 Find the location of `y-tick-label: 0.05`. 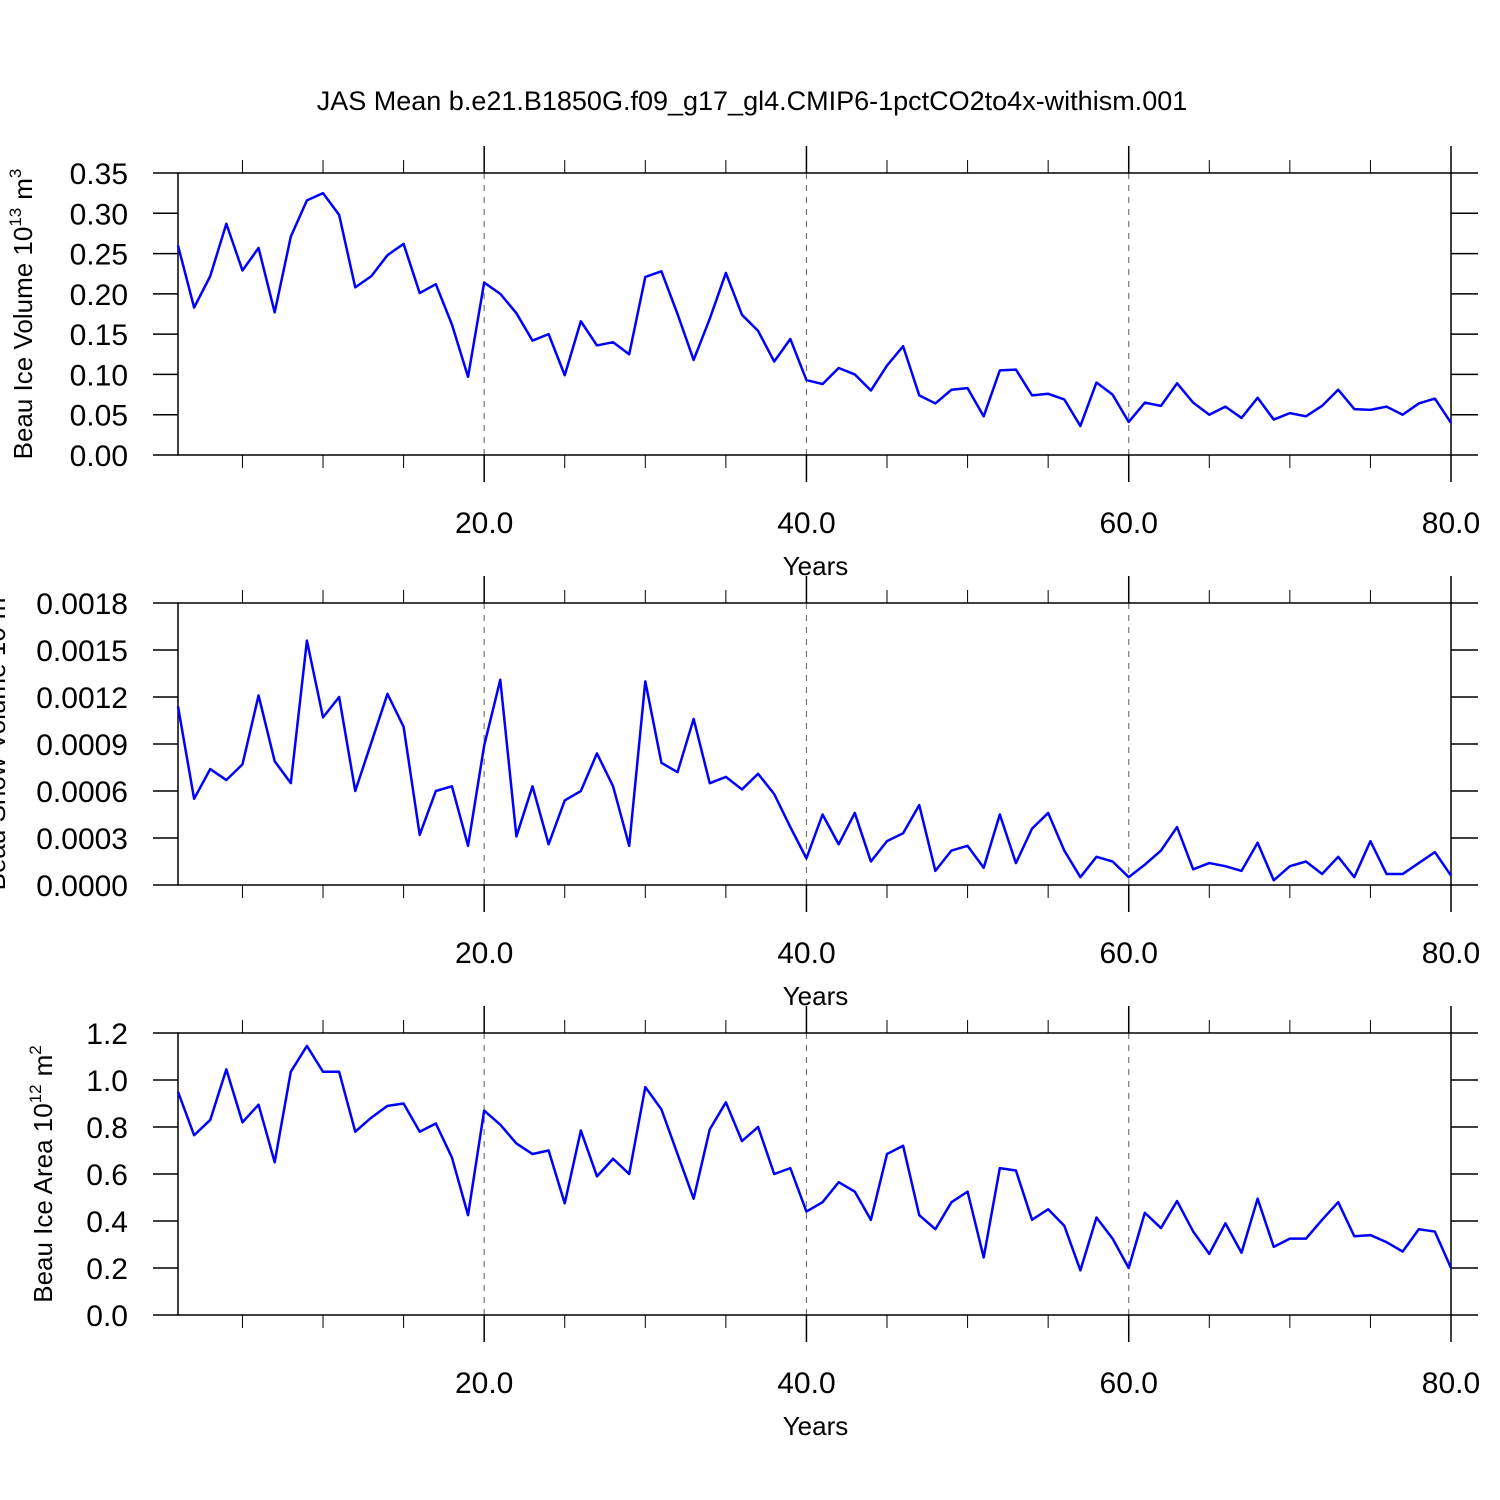

y-tick-label: 0.05 is located at coordinates (99, 416).